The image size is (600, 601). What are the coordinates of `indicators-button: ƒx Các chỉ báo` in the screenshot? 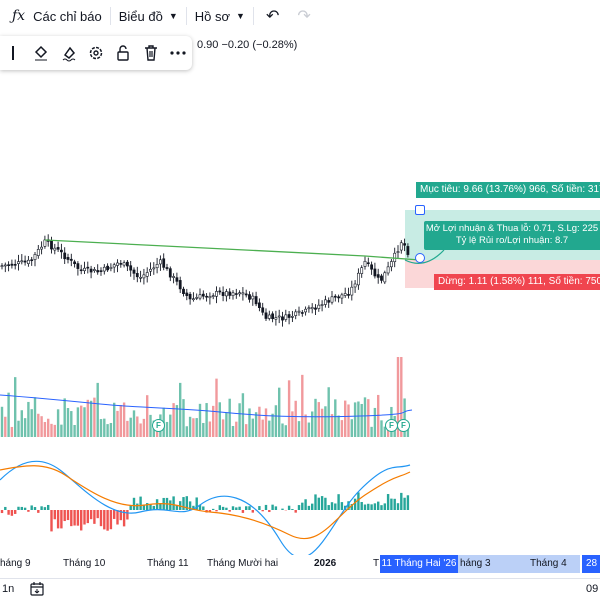 It's located at (57, 16).